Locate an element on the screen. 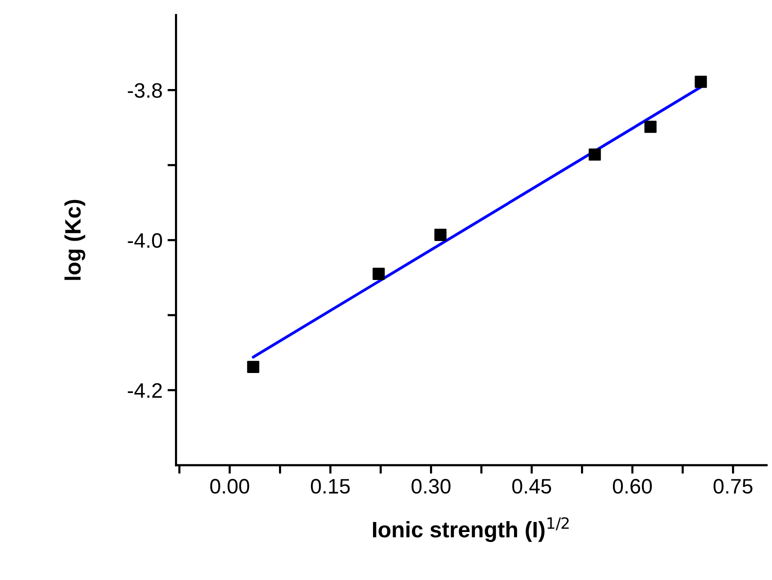 The height and width of the screenshot is (580, 772). x-tick-label: 0.60 is located at coordinates (632, 486).